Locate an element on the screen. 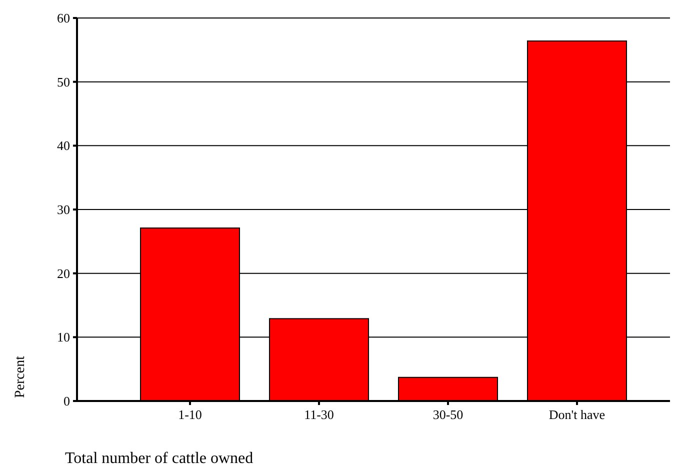 Image resolution: width=678 pixels, height=470 pixels. y-axis-title: Percent is located at coordinates (20, 377).